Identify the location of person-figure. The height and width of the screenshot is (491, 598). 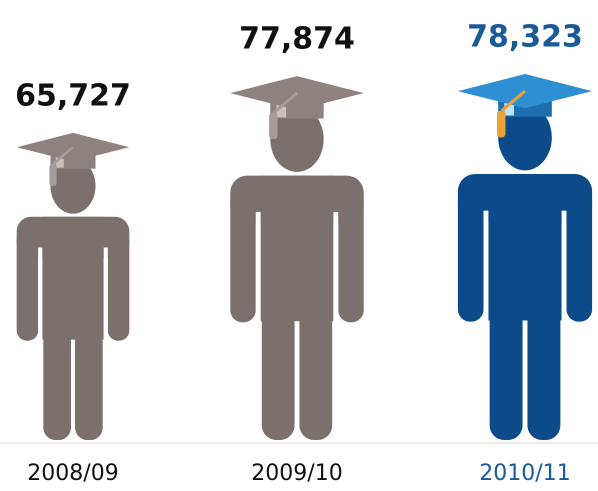
(73, 286).